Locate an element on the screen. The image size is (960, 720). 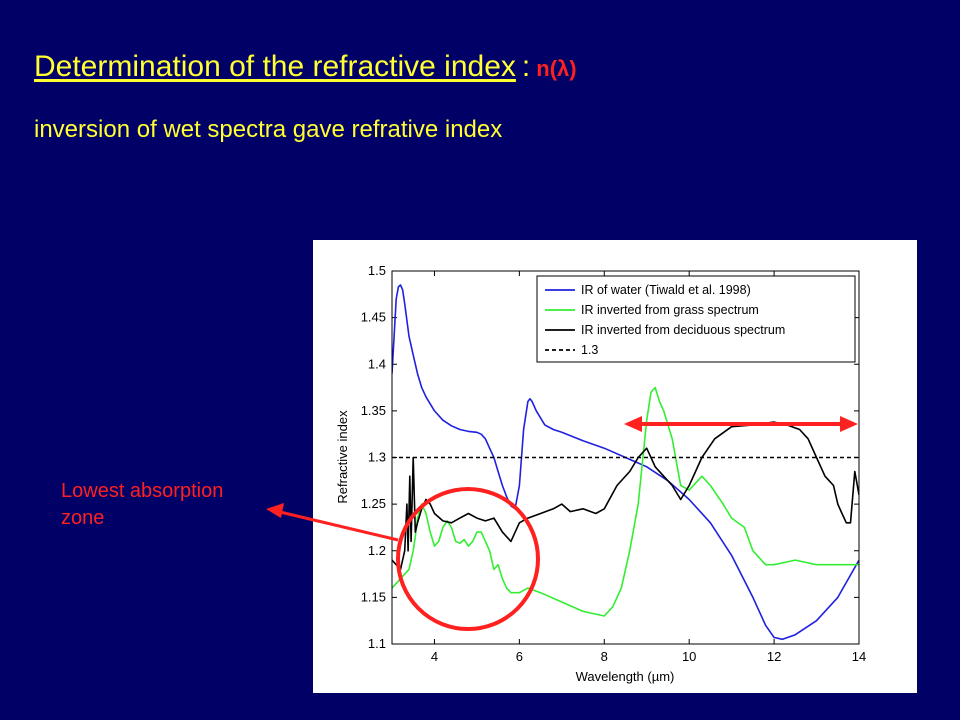
y-tick-label: 1.3 is located at coordinates (377, 457).